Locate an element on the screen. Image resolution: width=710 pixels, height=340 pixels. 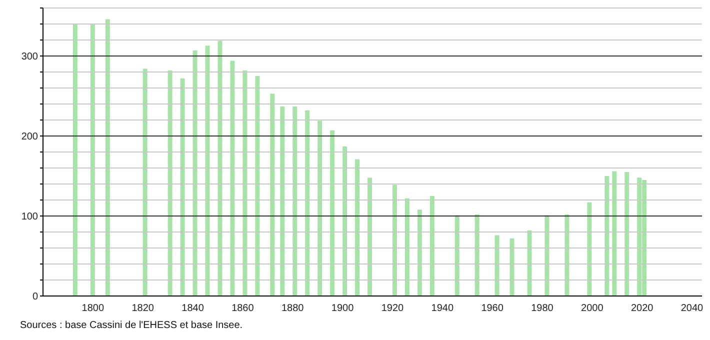
x-tick-label: 1800 is located at coordinates (93, 308).